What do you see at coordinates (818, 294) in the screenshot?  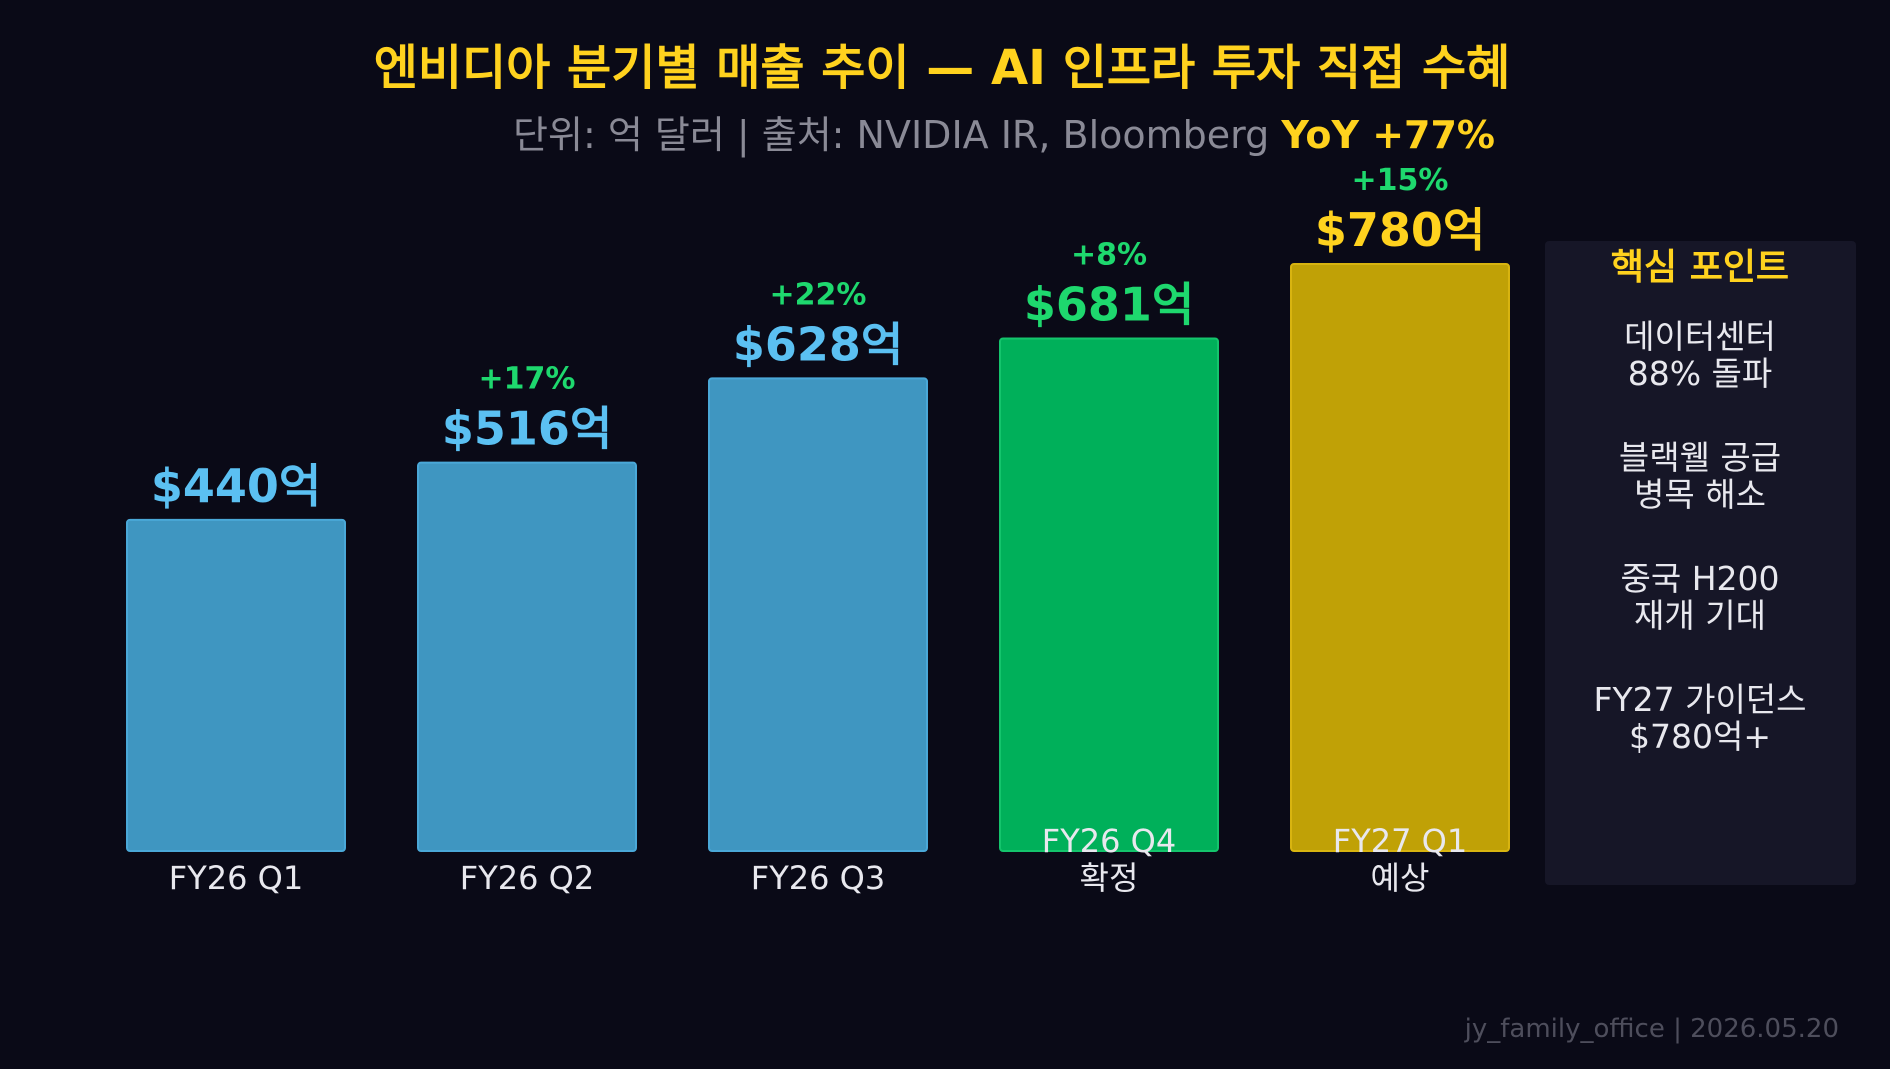 I see `bar-growth-label: +22%` at bounding box center [818, 294].